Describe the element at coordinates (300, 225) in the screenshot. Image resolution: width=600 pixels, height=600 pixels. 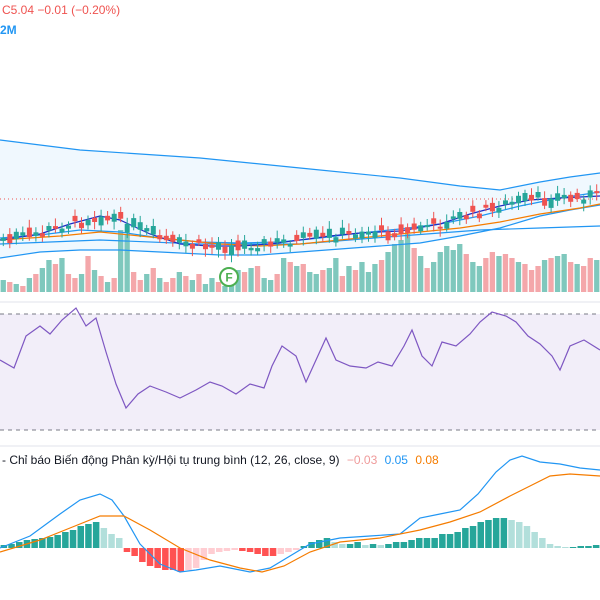
I see `slow-moving-average-line` at that location.